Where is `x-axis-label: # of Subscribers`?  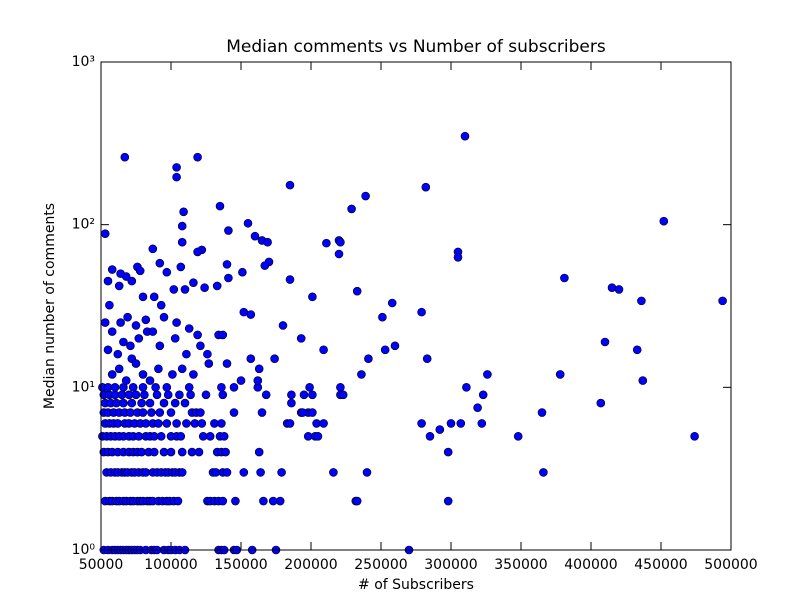
x-axis-label: # of Subscribers is located at coordinates (416, 585).